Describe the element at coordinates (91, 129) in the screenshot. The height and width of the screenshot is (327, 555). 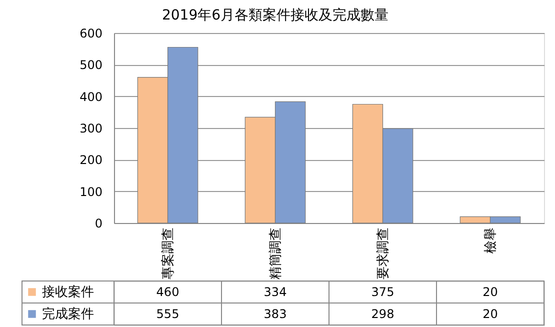
I see `y-tick-label: 300` at that location.